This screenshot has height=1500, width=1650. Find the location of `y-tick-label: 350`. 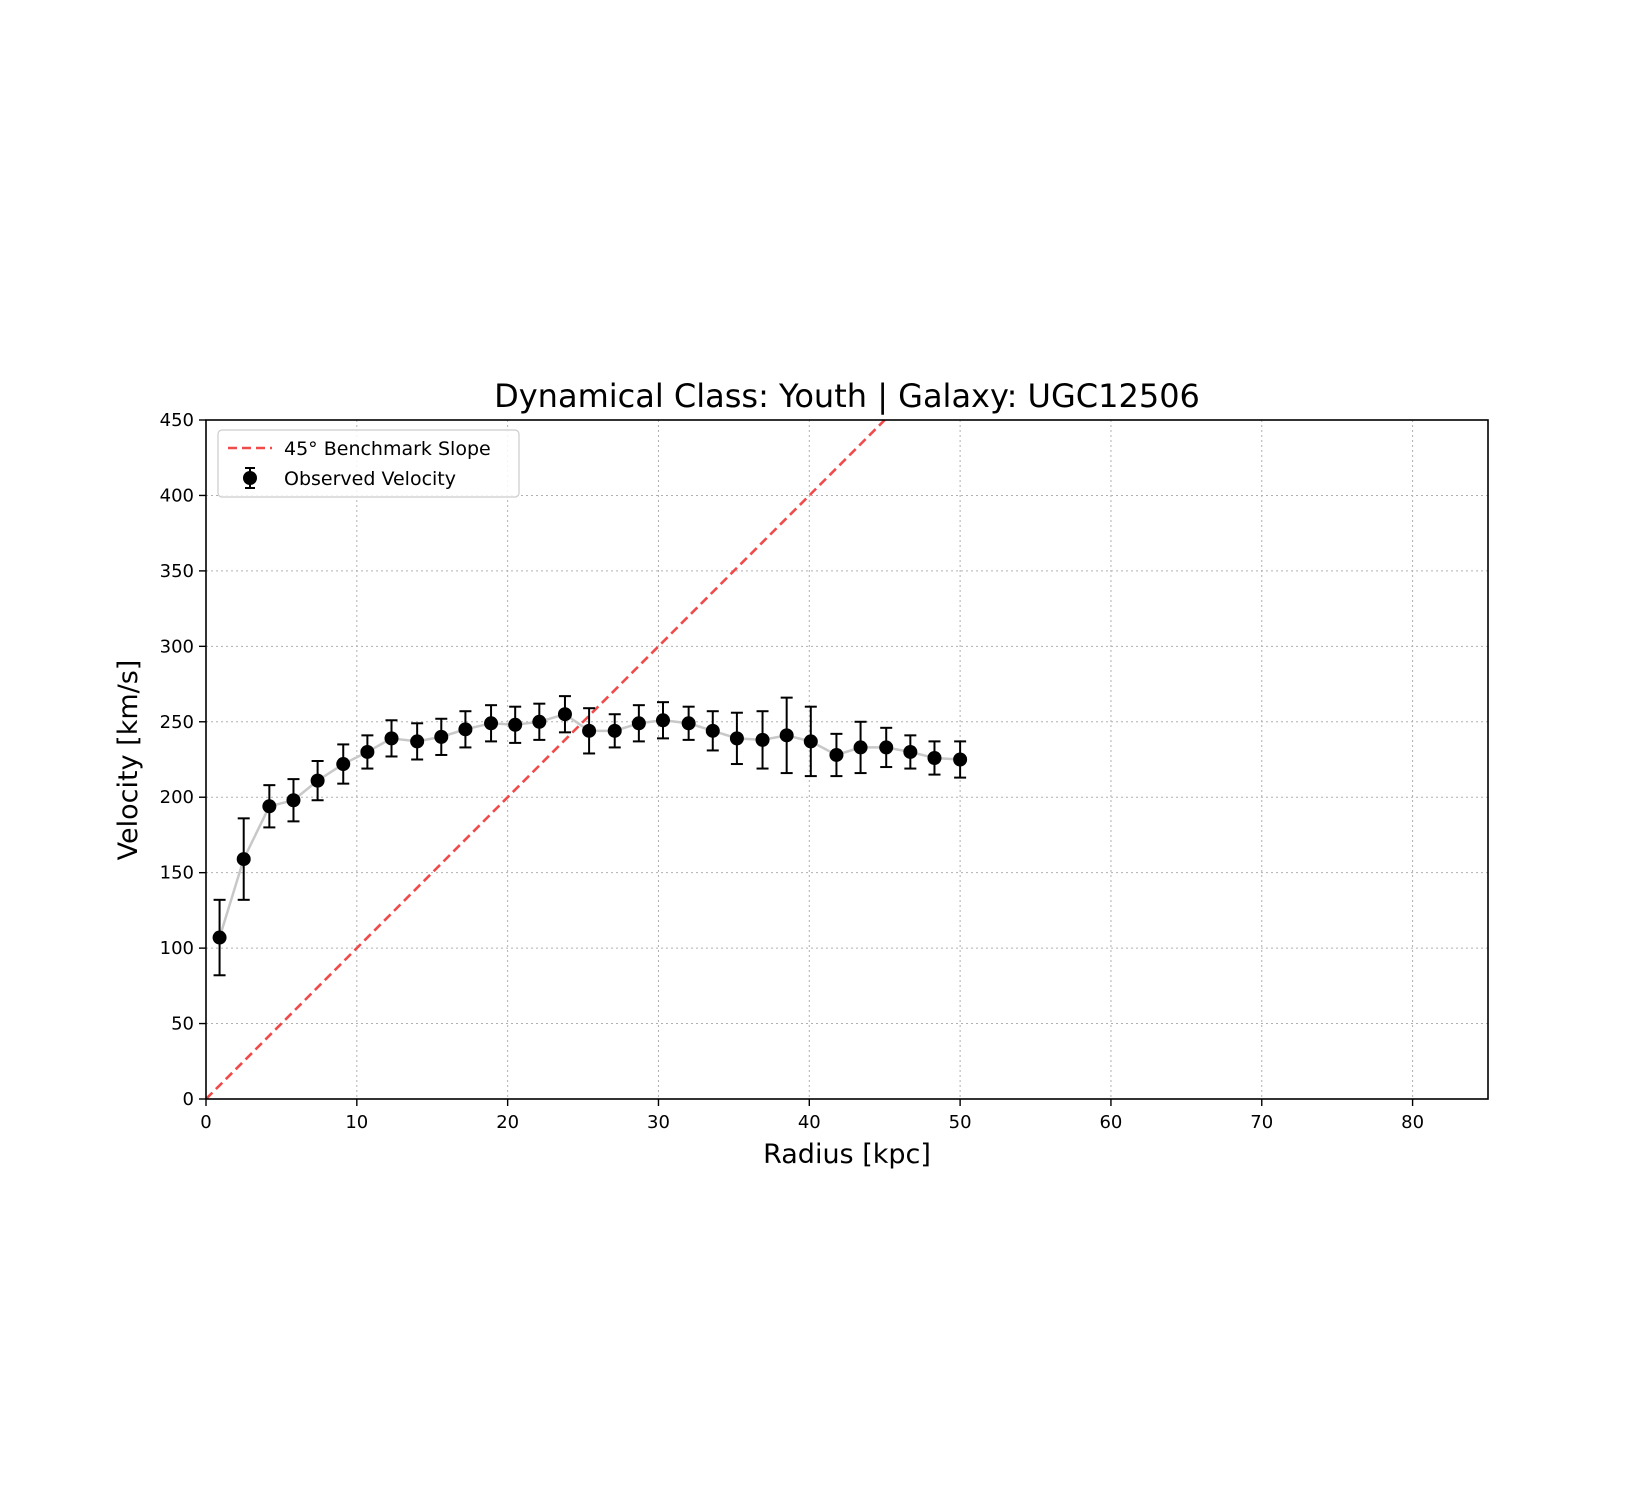

y-tick-label: 350 is located at coordinates (177, 571).